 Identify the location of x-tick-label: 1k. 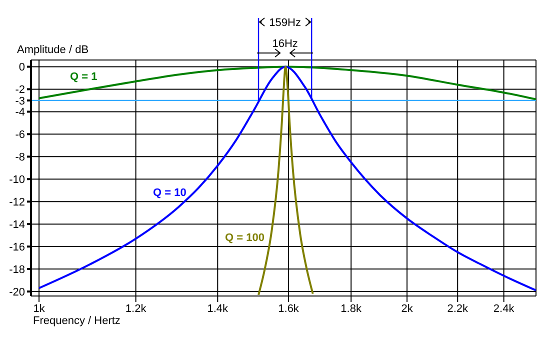
(39, 308).